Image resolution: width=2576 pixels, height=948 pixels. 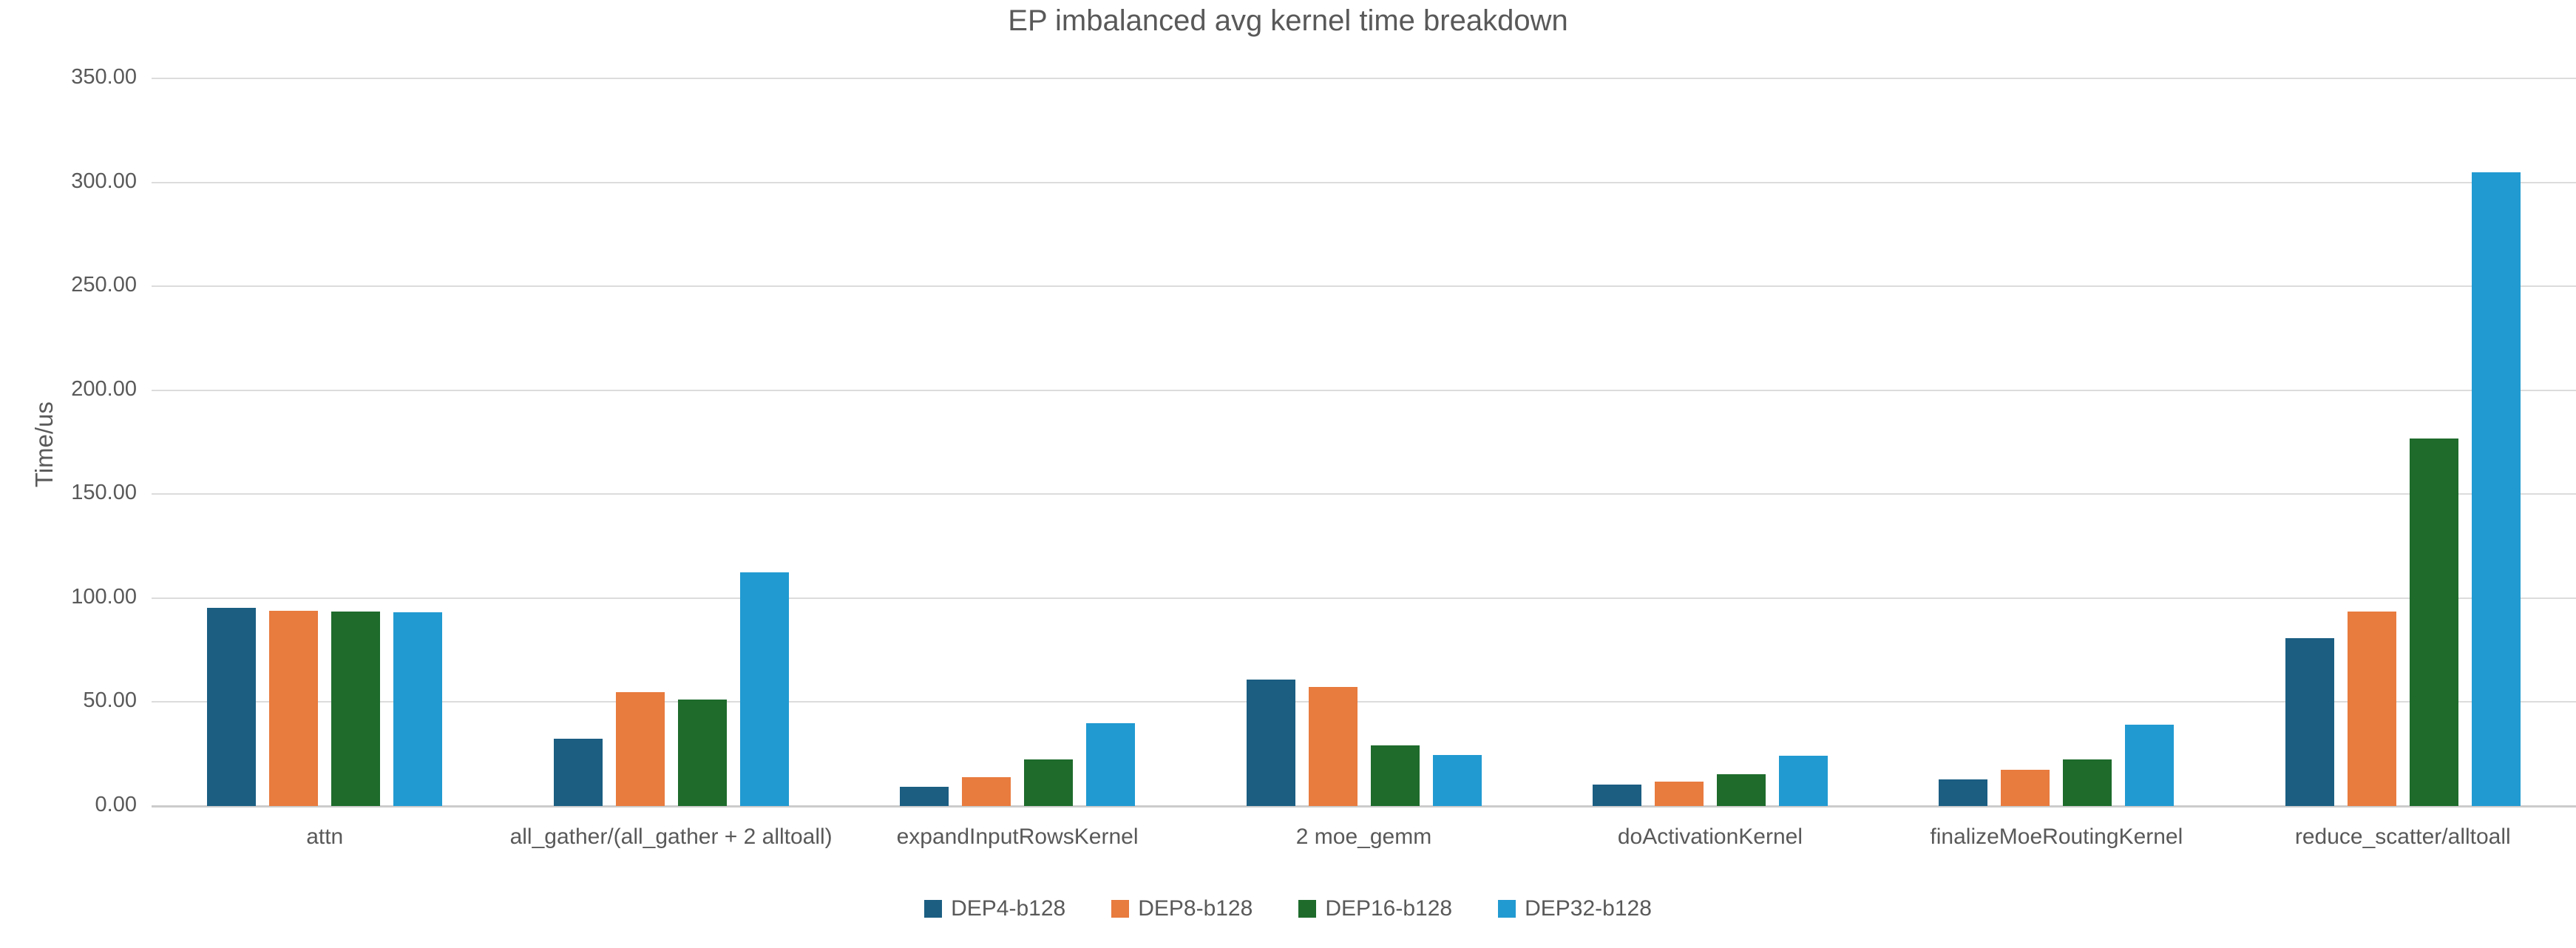 What do you see at coordinates (1364, 806) in the screenshot?
I see `x-axis-line` at bounding box center [1364, 806].